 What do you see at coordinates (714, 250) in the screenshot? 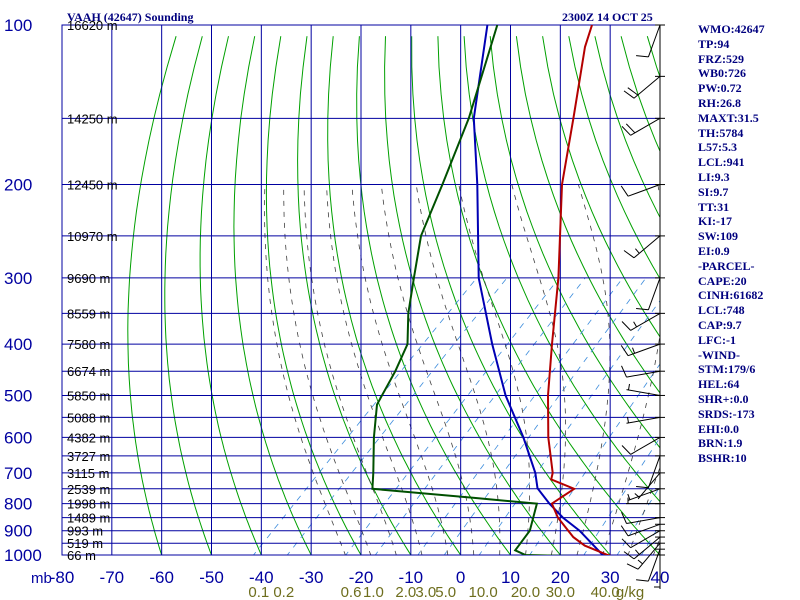
I see `index-item: EI:0.9` at bounding box center [714, 250].